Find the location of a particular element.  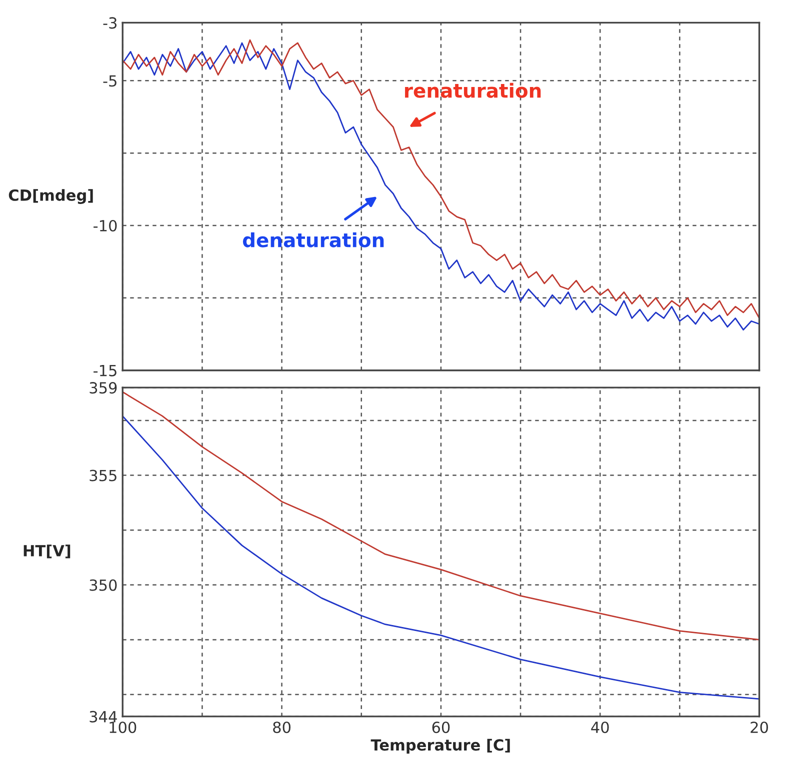

y-axis-title: HT[V] is located at coordinates (47, 551).